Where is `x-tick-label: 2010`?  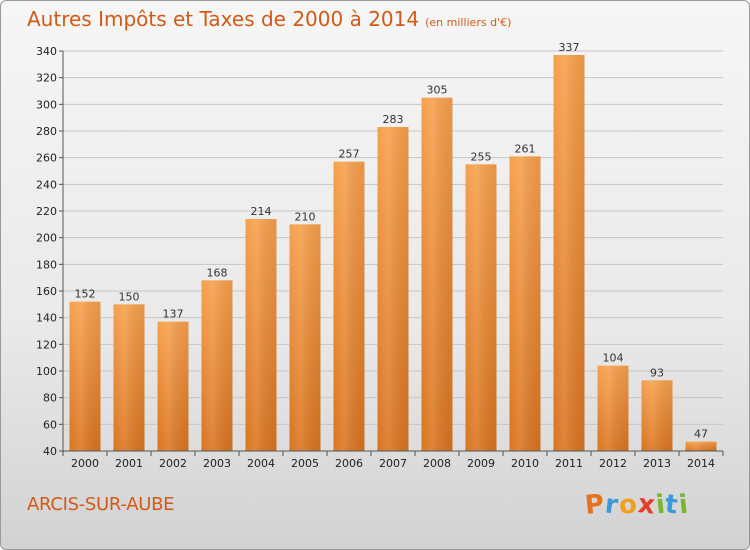
x-tick-label: 2010 is located at coordinates (525, 463).